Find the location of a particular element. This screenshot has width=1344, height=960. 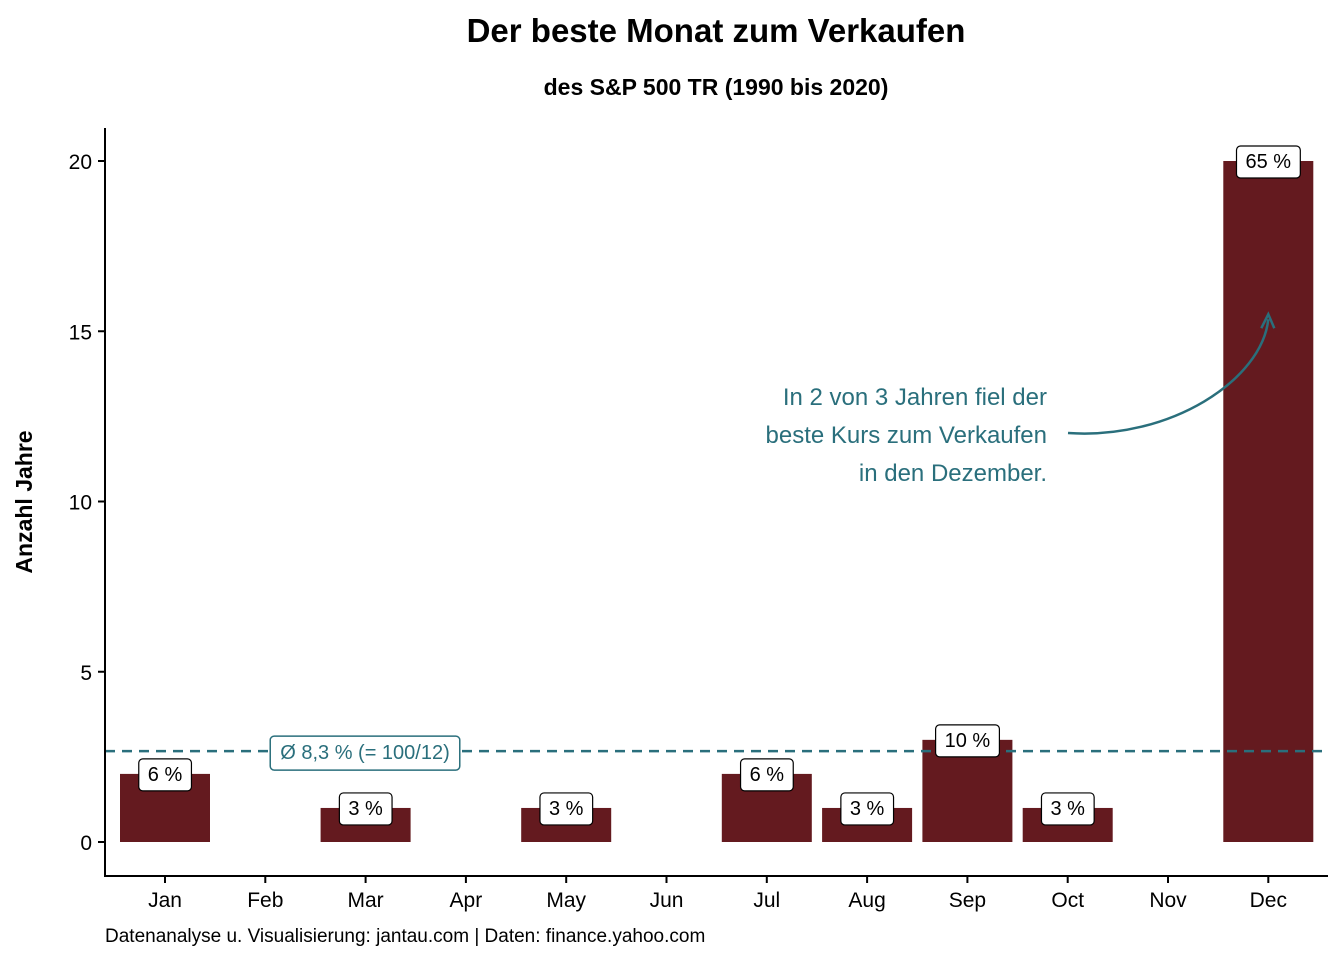

bar-label-box-mar is located at coordinates (365, 809).